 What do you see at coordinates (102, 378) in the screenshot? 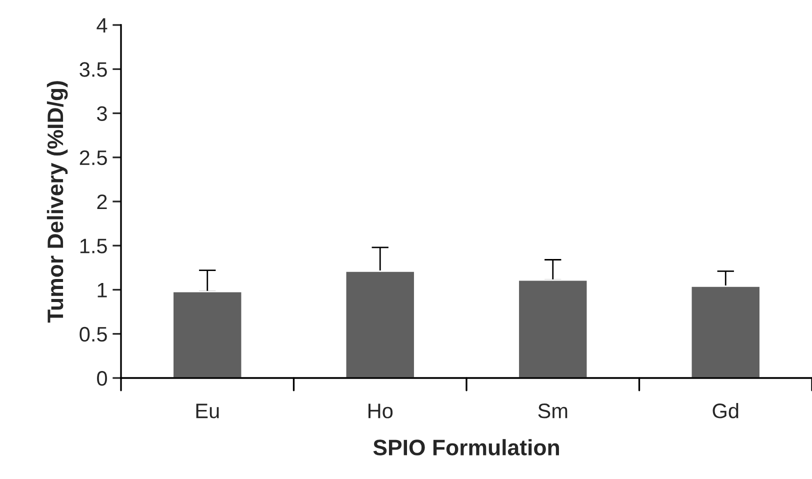
I see `y-tick-label: 0` at bounding box center [102, 378].